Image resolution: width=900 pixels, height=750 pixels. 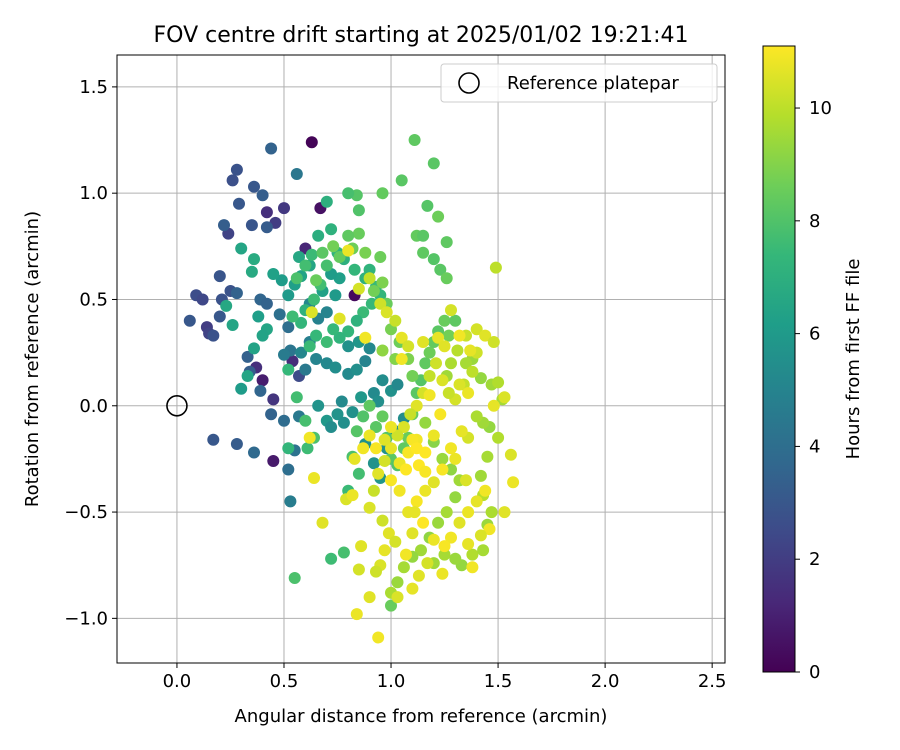 What do you see at coordinates (814, 446) in the screenshot?
I see `colorbar-tick-label: 4` at bounding box center [814, 446].